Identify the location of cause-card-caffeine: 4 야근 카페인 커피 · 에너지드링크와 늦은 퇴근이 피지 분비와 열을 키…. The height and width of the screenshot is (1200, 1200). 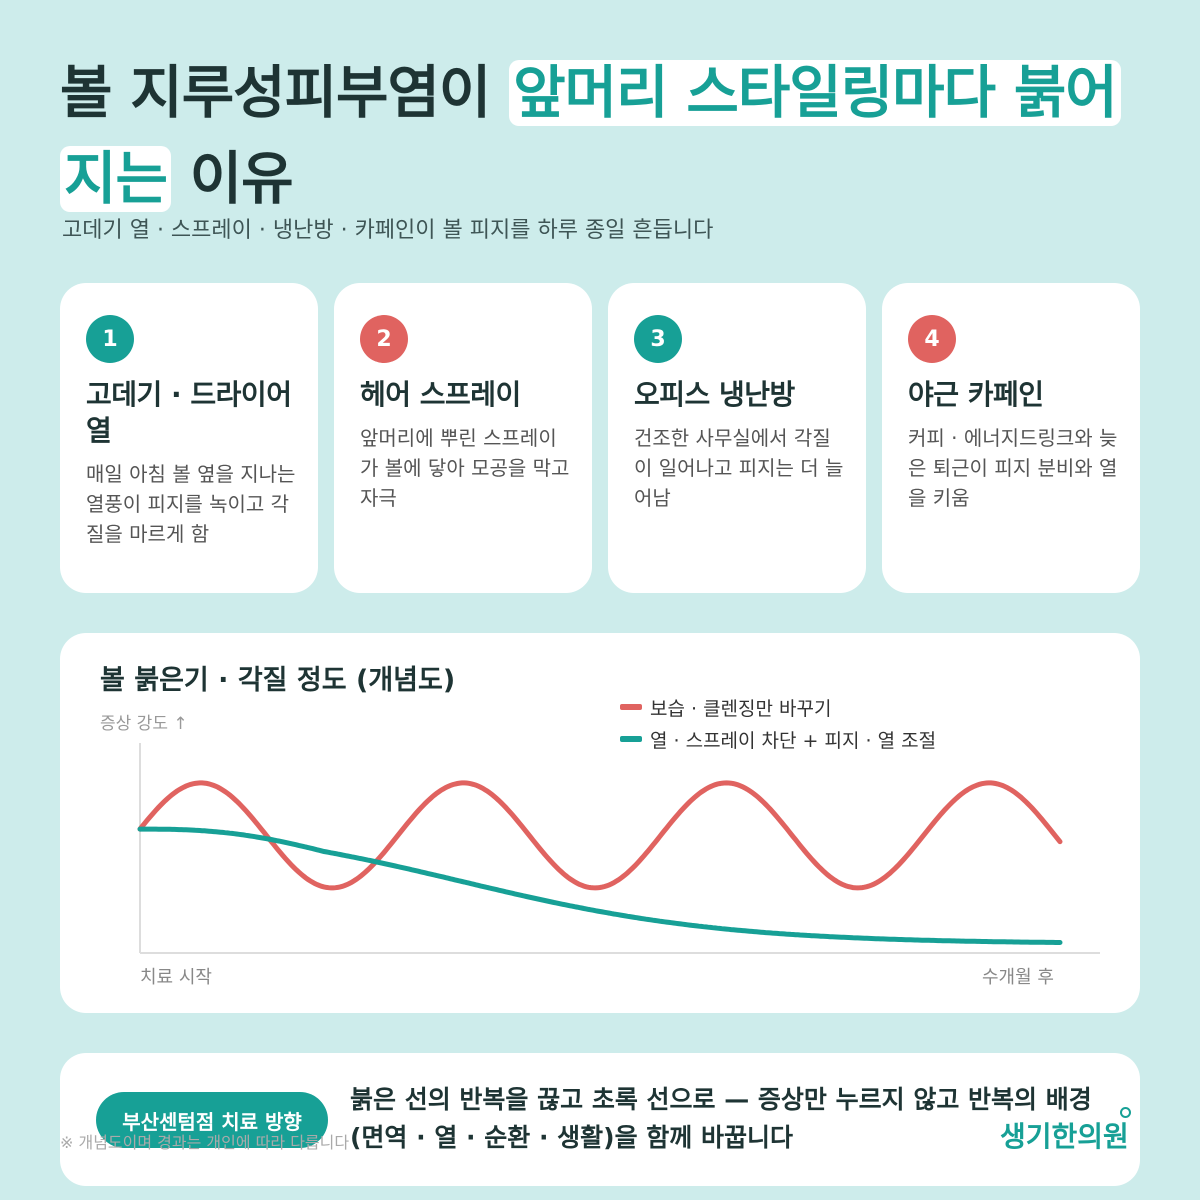
(1011, 438).